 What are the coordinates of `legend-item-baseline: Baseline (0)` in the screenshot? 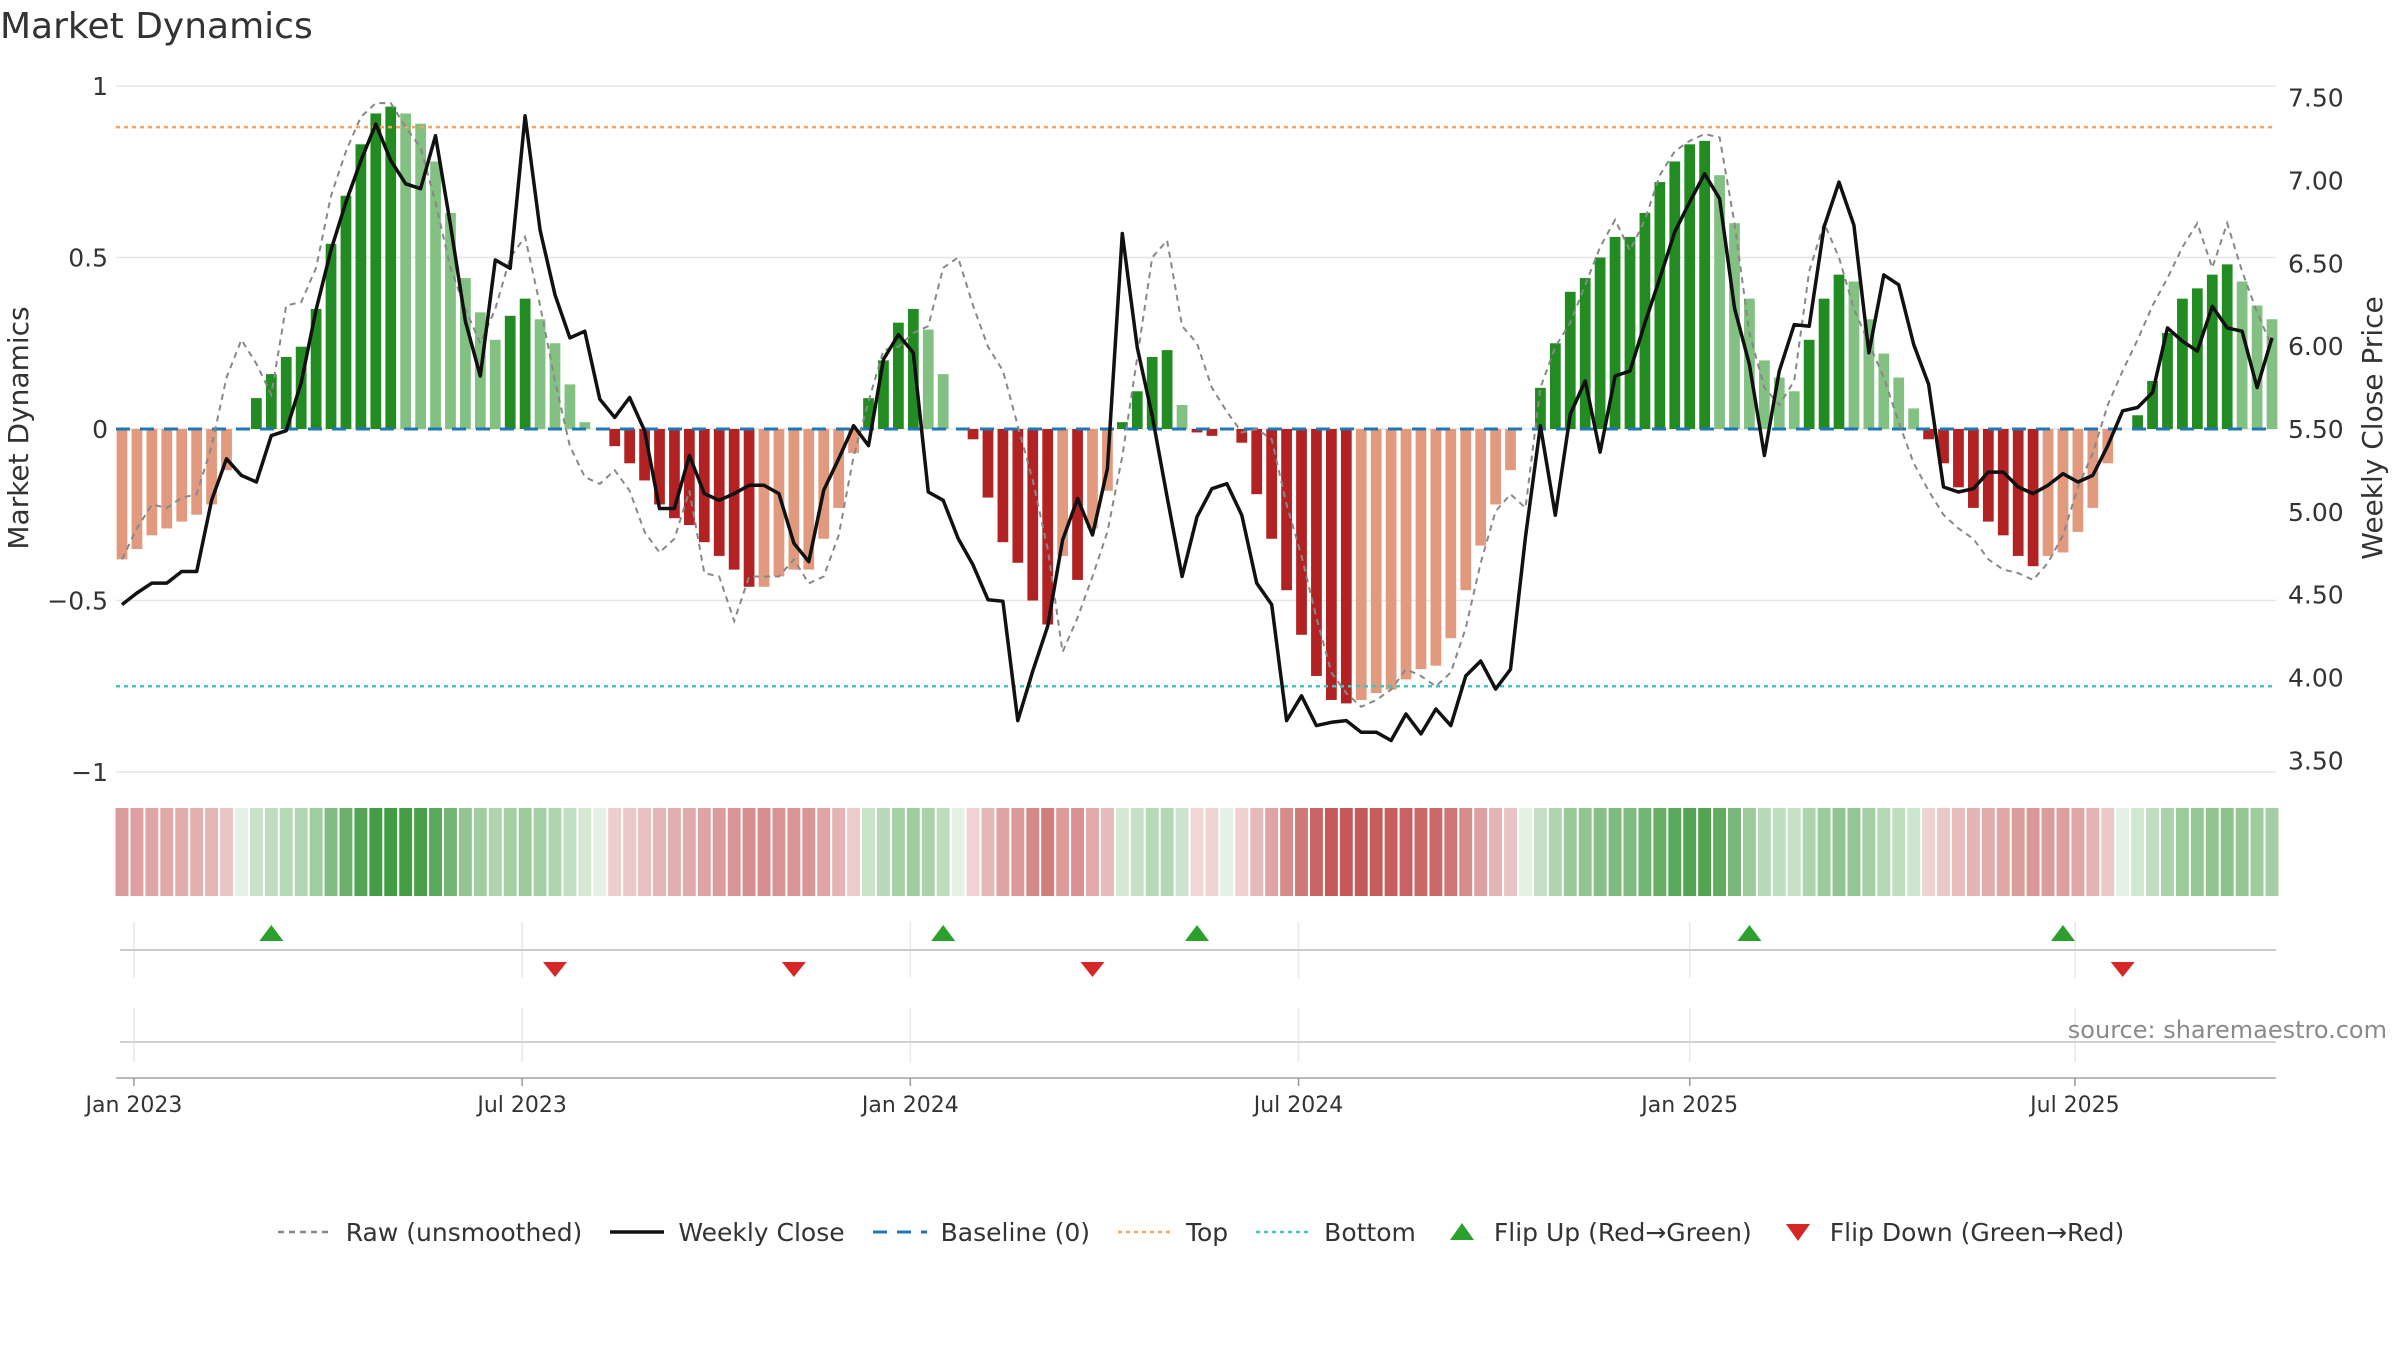 It's located at (980, 1232).